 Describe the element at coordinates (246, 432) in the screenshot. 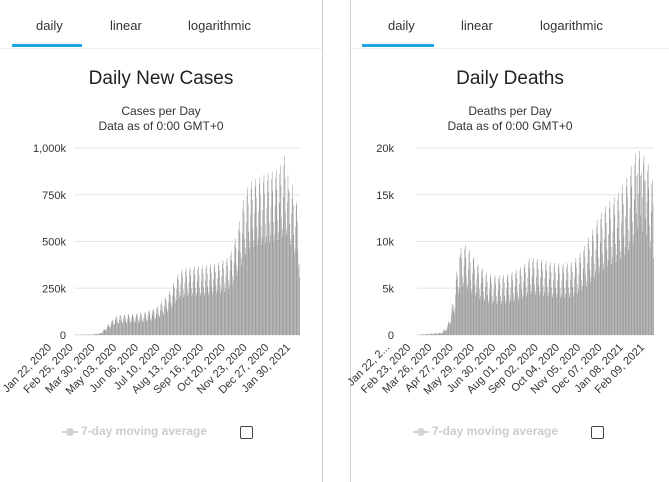

I see `cases-moving-average-checkbox` at that location.